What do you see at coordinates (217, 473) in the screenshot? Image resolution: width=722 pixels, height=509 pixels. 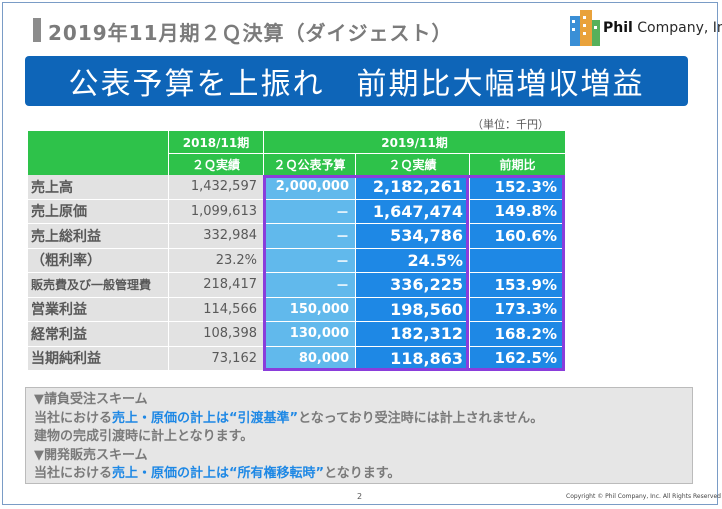 I see `note-line-development: 当社における売上・原価の計上は“所有権移転時”となります。` at bounding box center [217, 473].